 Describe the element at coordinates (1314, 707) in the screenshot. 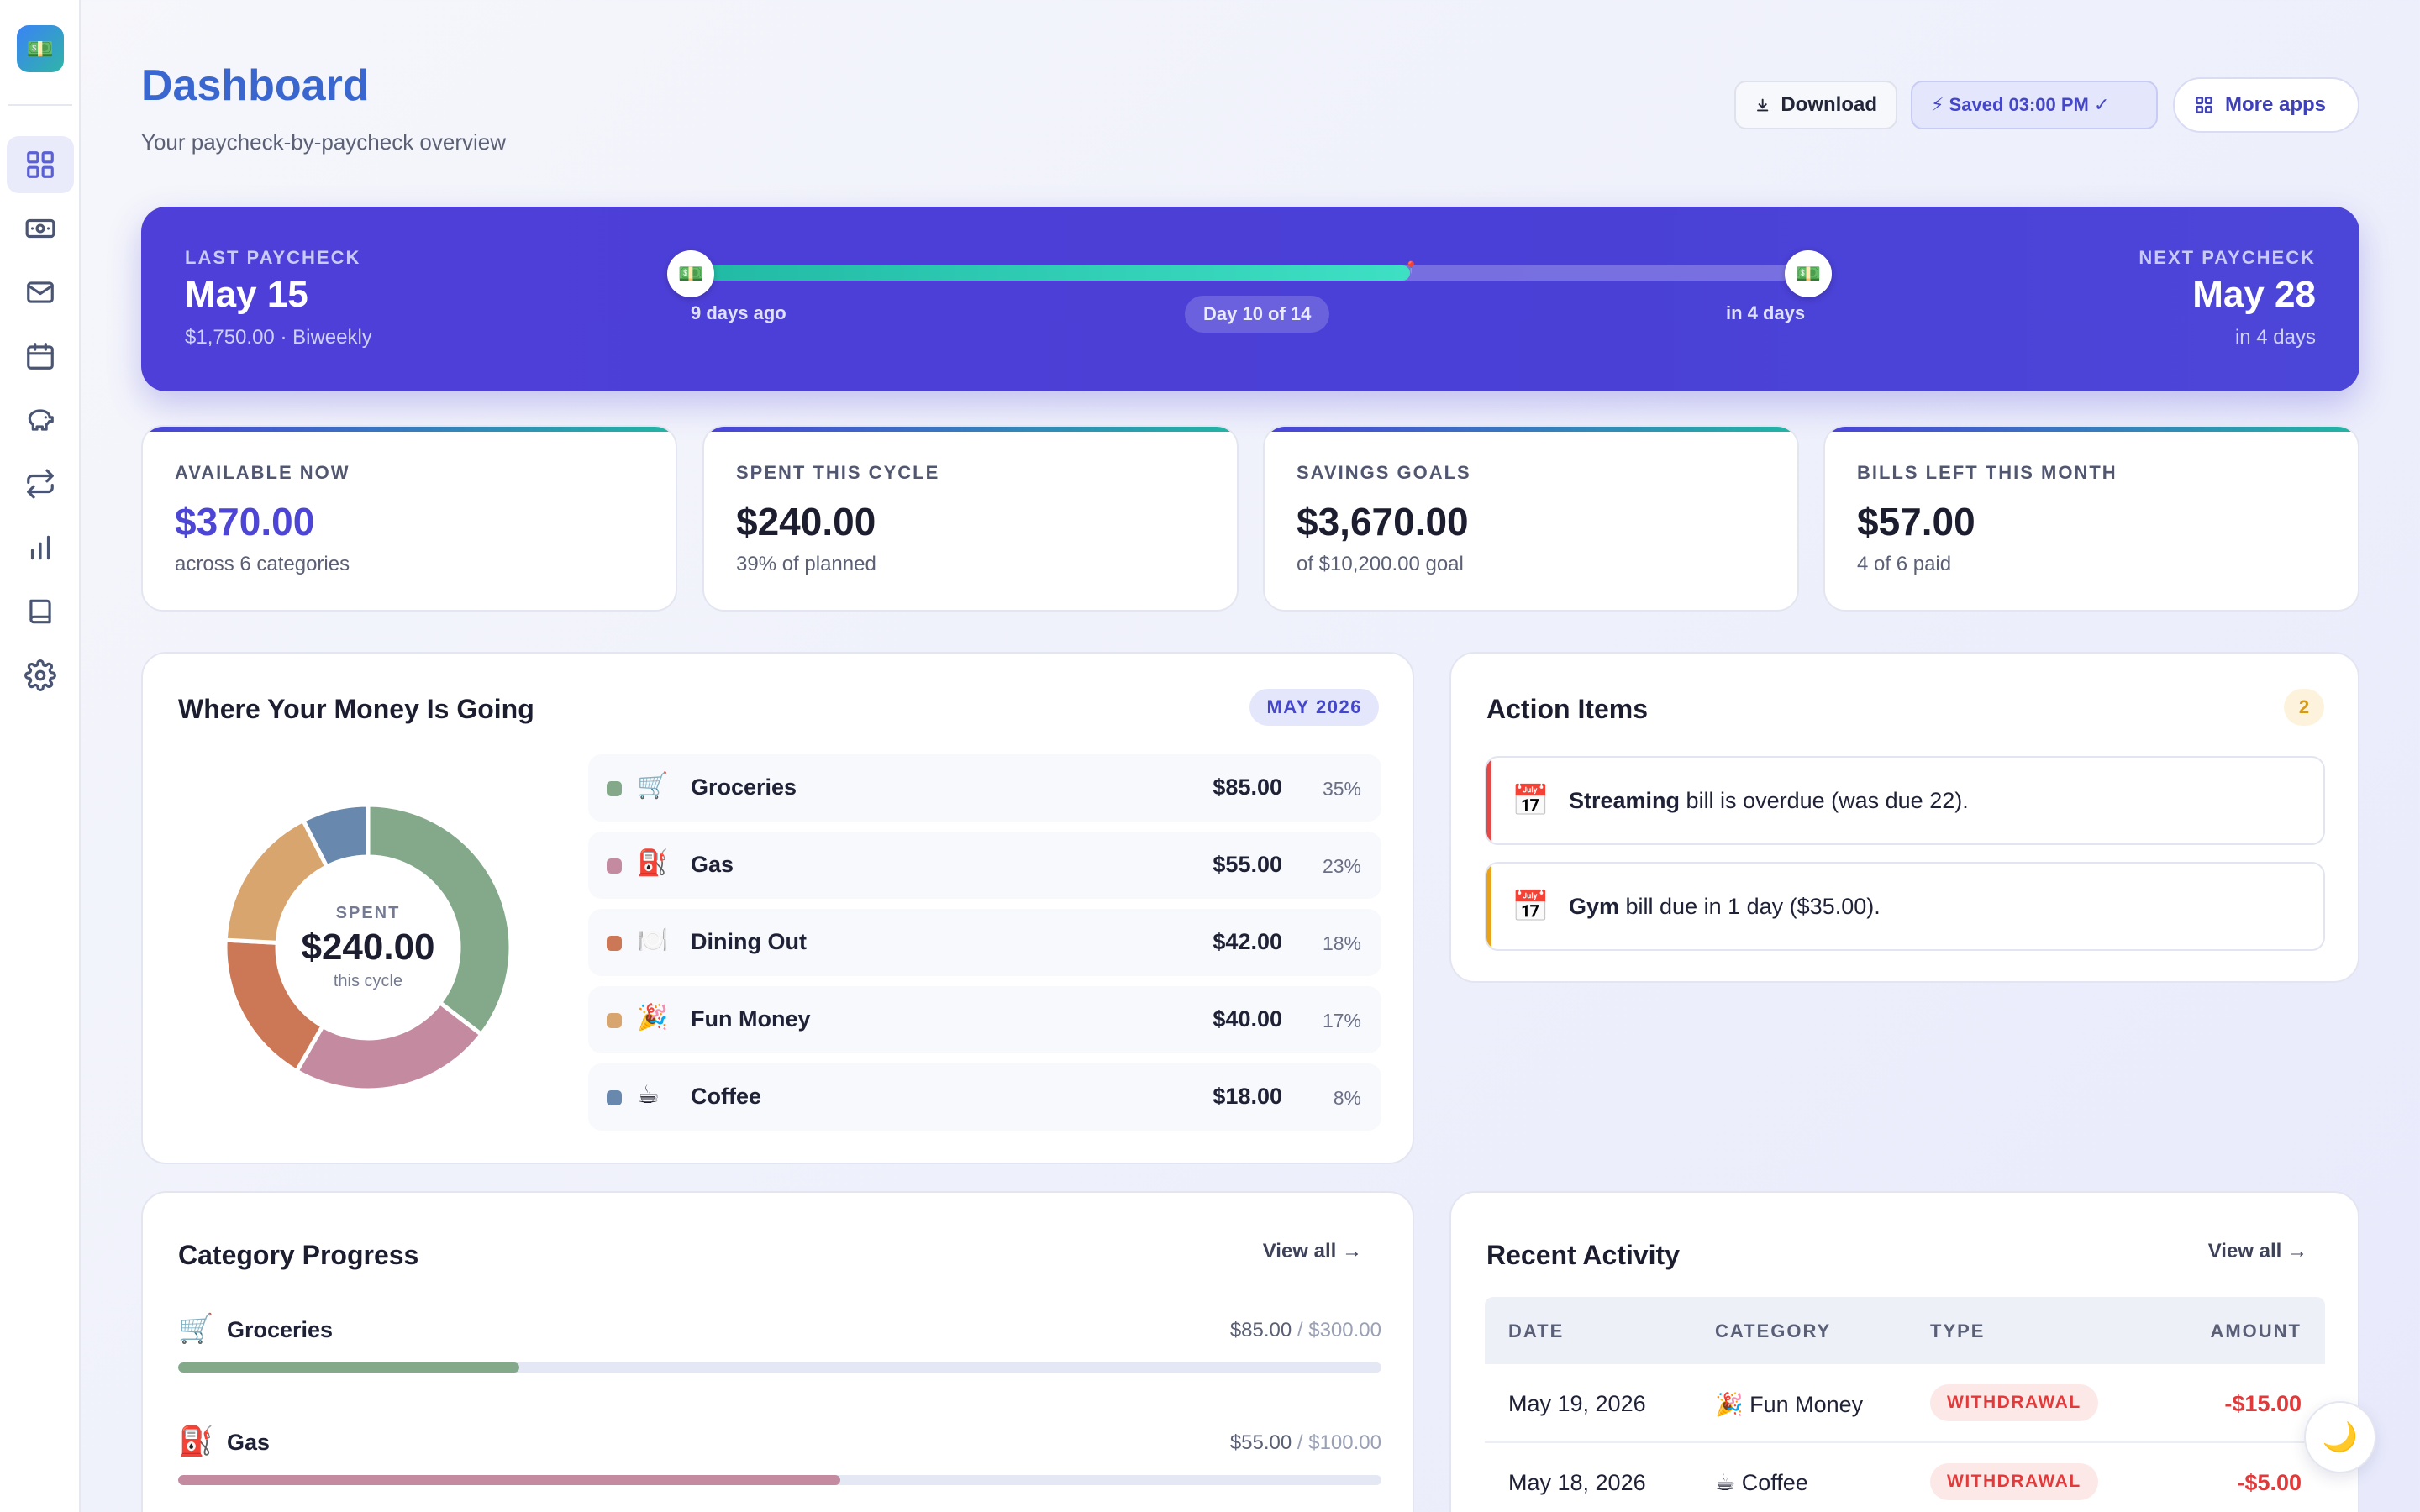

I see `month-badge: MAY 2026` at that location.